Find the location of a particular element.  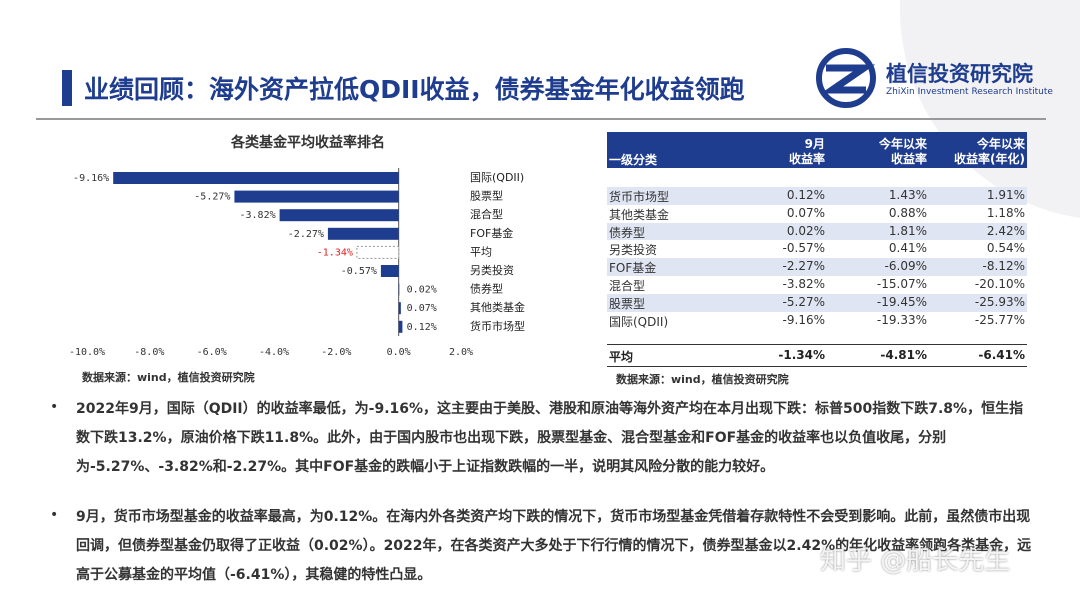

table-average: -1.34% is located at coordinates (801, 355).